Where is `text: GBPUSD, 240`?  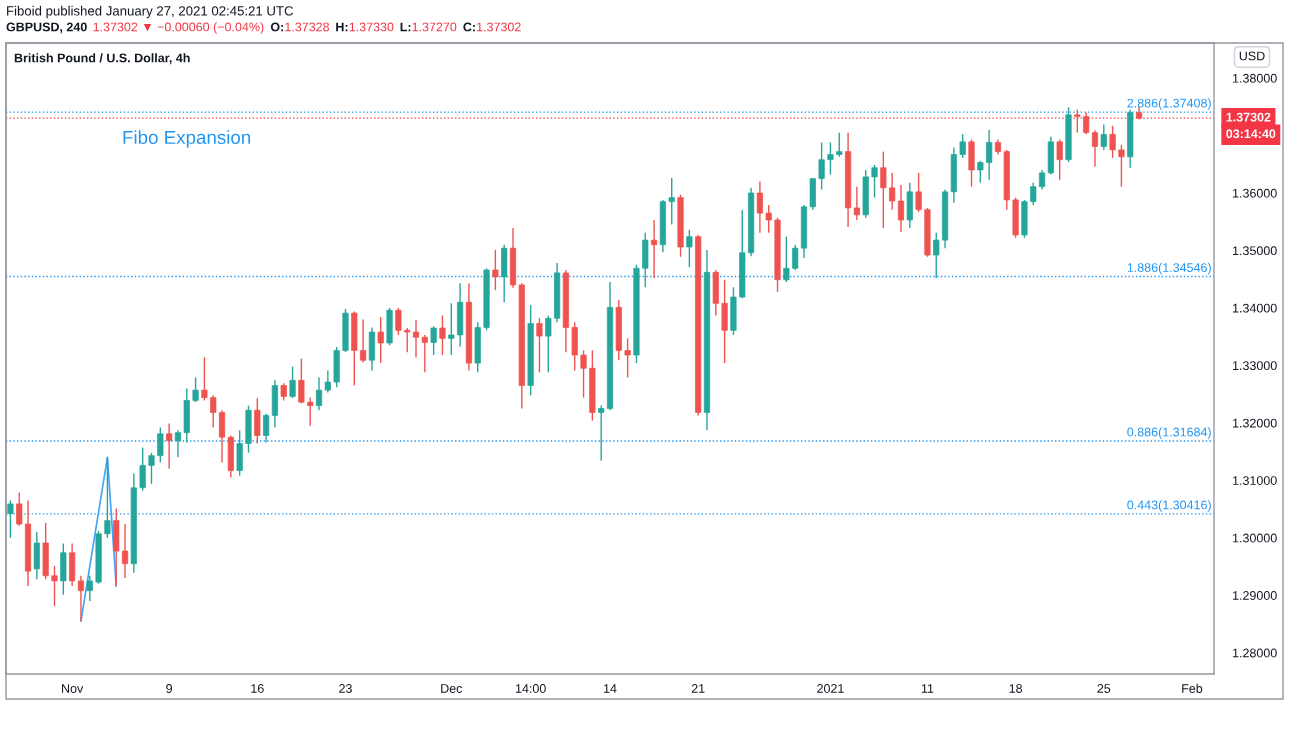 text: GBPUSD, 240 is located at coordinates (46, 28).